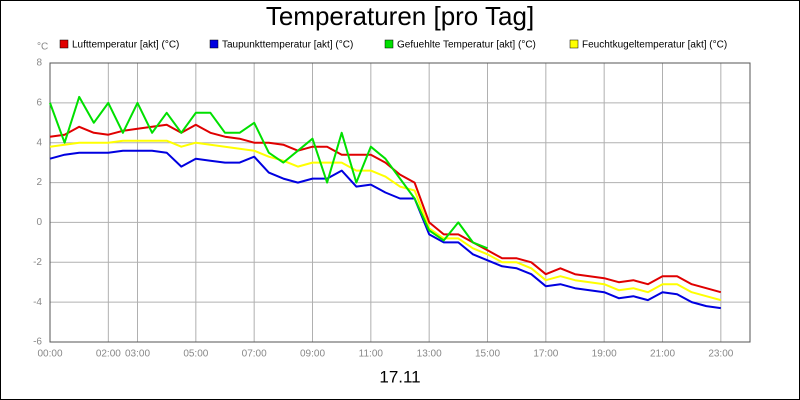  Describe the element at coordinates (604, 354) in the screenshot. I see `x-tick-label: 19:00` at that location.